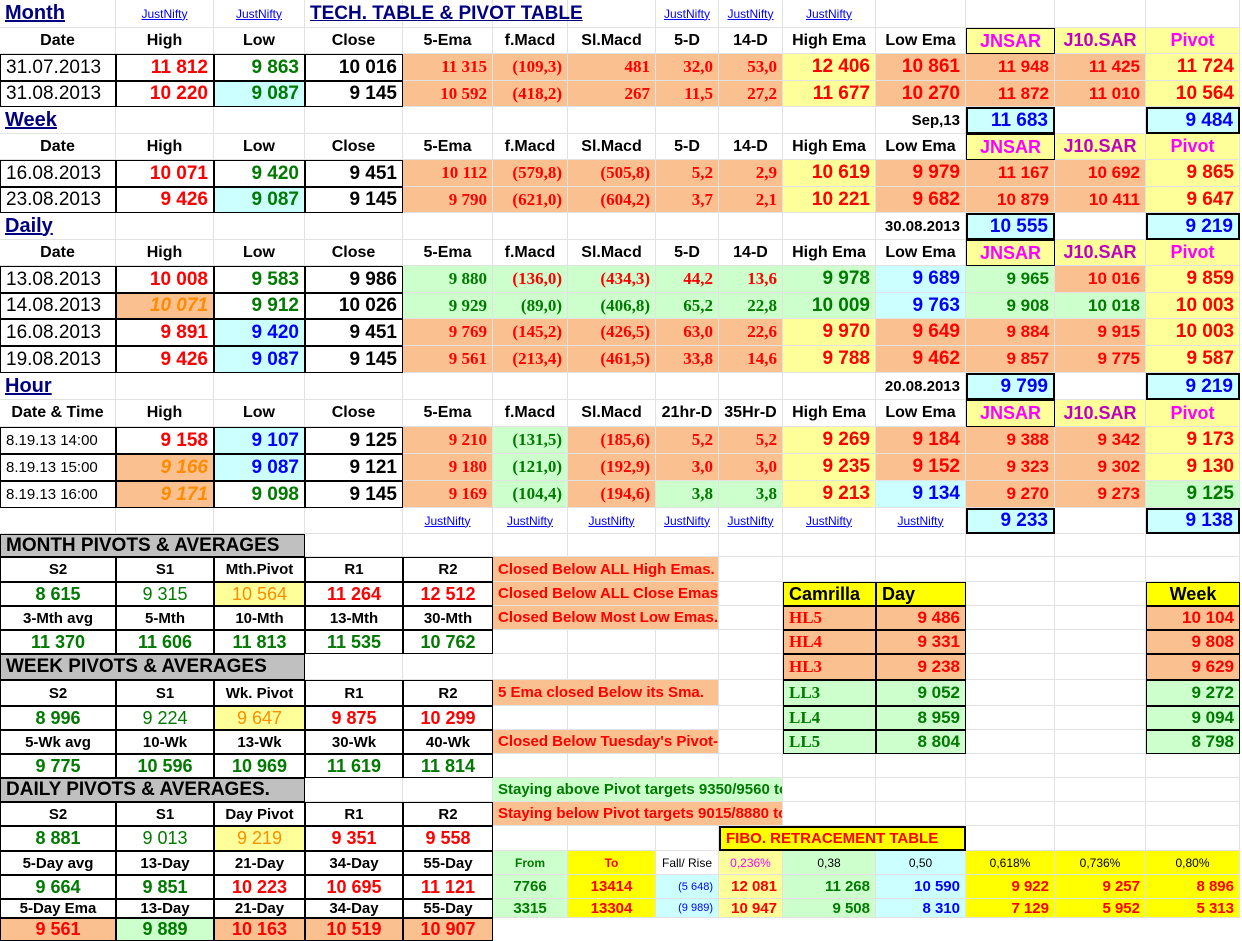 This screenshot has width=1242, height=941. I want to click on table-cell: 31.08.2013, so click(58, 94).